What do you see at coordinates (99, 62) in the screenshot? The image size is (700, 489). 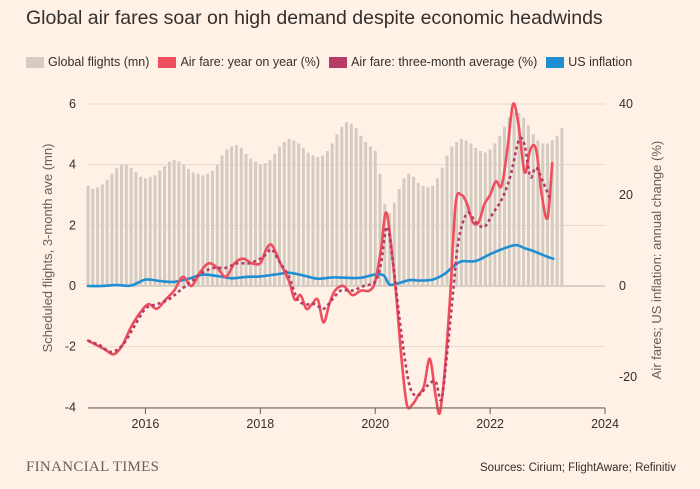 I see `legend-label-flights: Global flights (mn)` at bounding box center [99, 62].